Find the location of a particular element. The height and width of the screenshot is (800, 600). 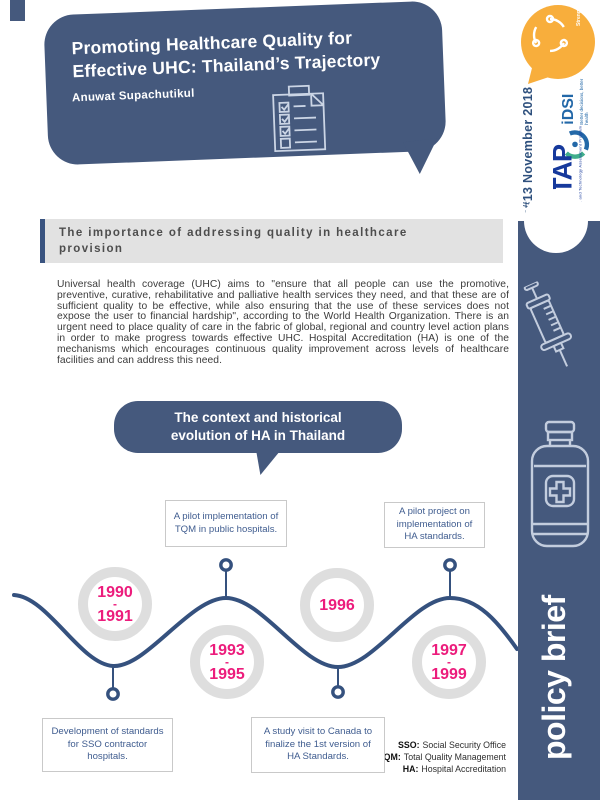

year-label: 1996 is located at coordinates (337, 605).